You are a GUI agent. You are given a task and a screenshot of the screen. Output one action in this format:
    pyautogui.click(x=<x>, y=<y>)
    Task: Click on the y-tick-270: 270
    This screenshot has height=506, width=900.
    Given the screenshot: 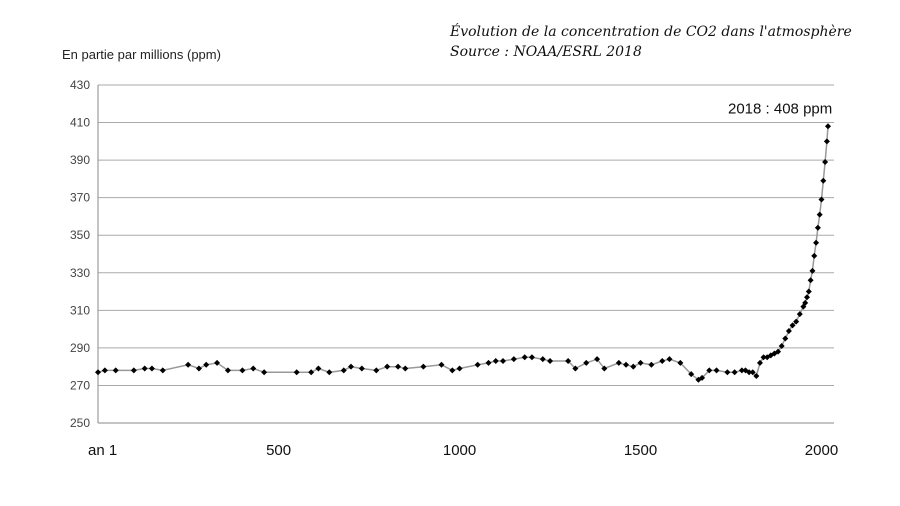 What is the action you would take?
    pyautogui.click(x=80, y=385)
    